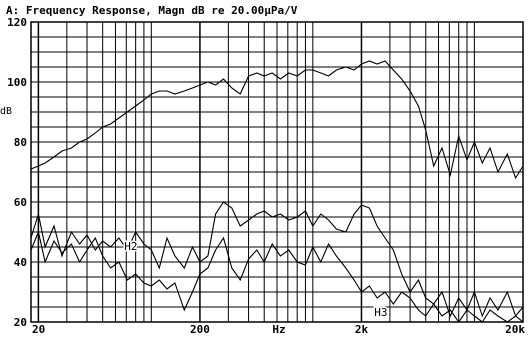 The height and width of the screenshot is (339, 528). Describe the element at coordinates (380, 312) in the screenshot. I see `annotation-label: H3` at that location.